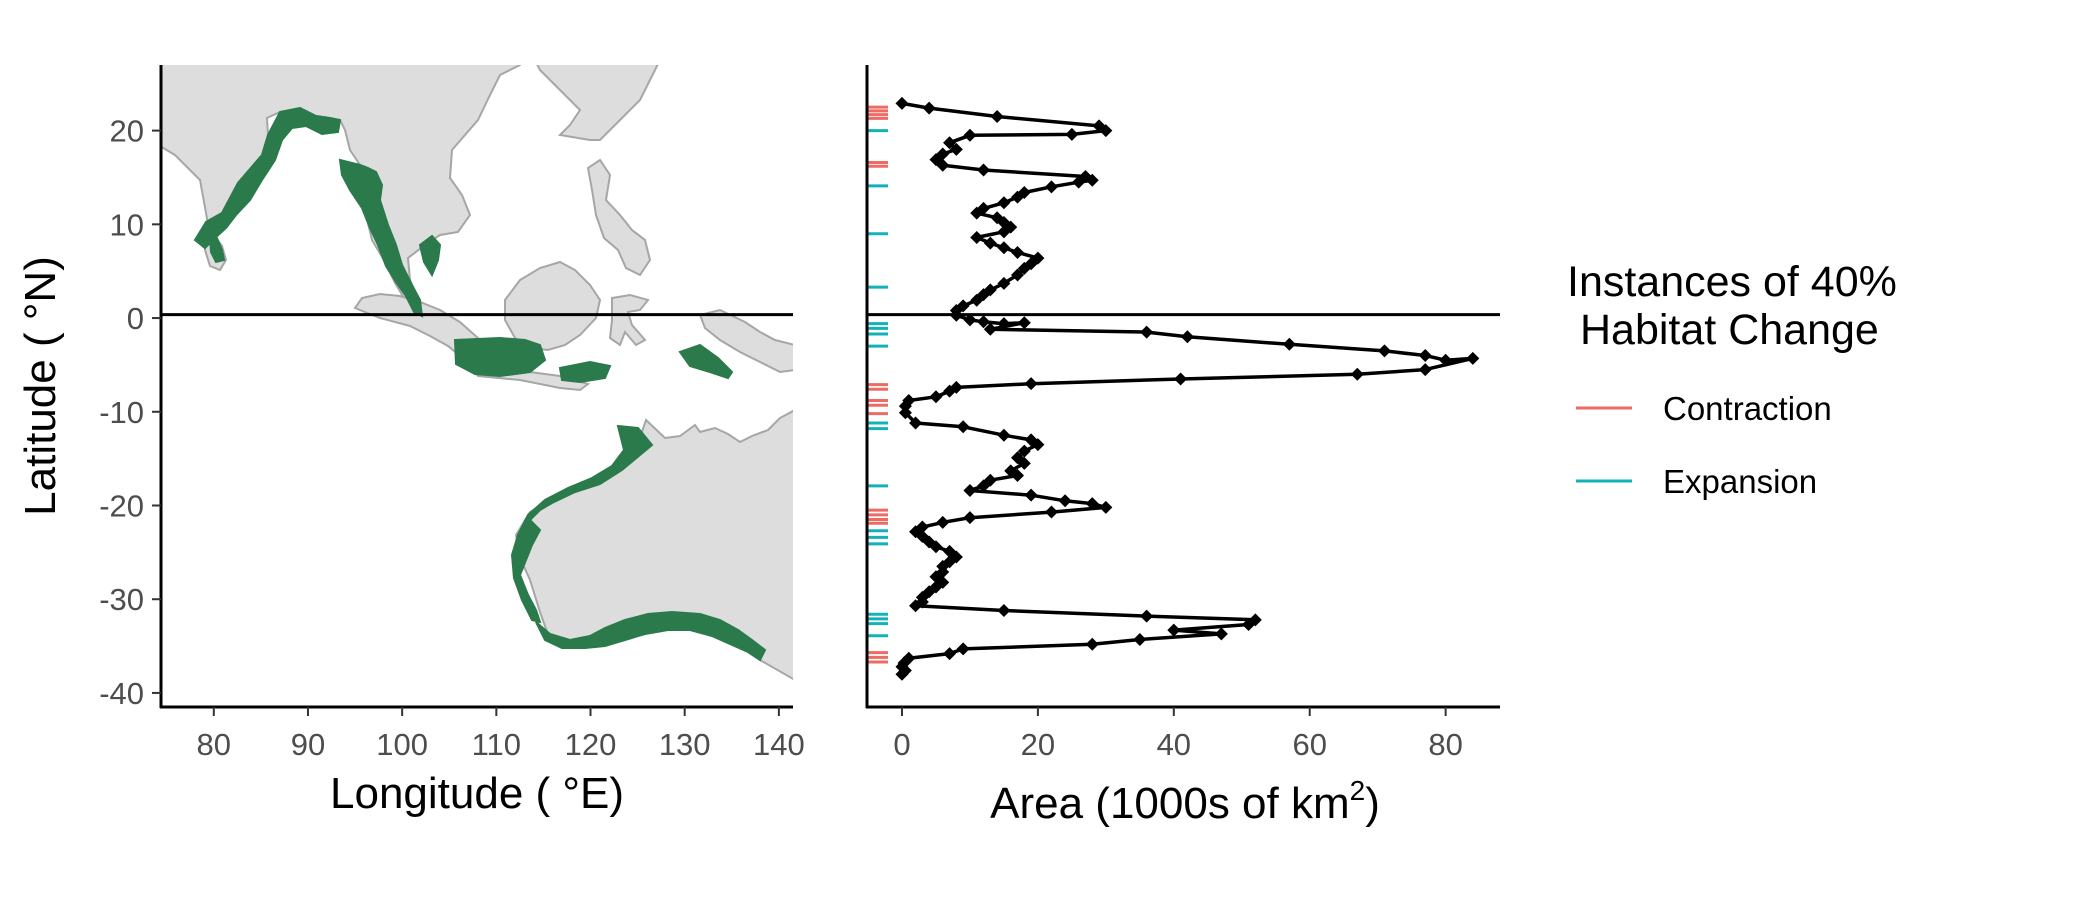  Describe the element at coordinates (40, 386) in the screenshot. I see `map-y-axis-title: Latitude ( °N)` at that location.